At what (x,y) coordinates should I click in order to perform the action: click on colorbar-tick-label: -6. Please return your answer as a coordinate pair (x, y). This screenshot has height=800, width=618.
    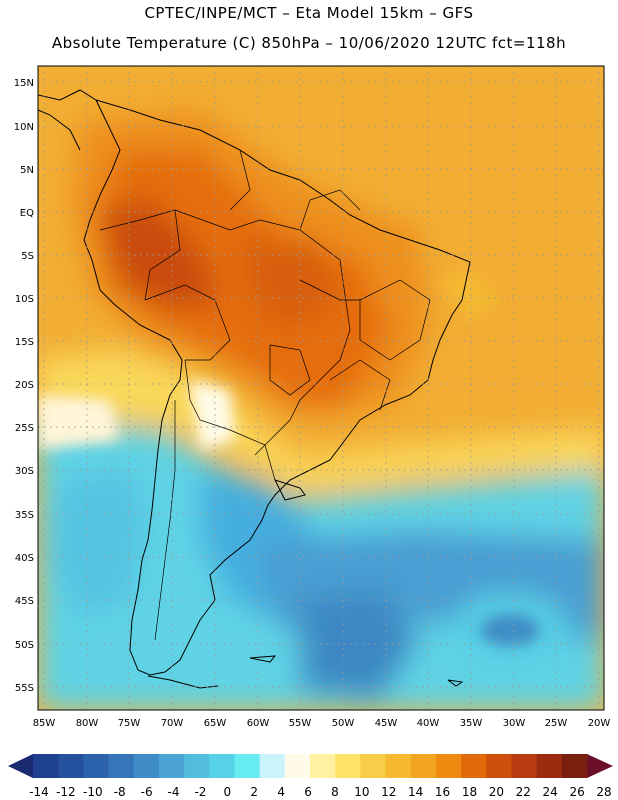
    Looking at the image, I should click on (147, 792).